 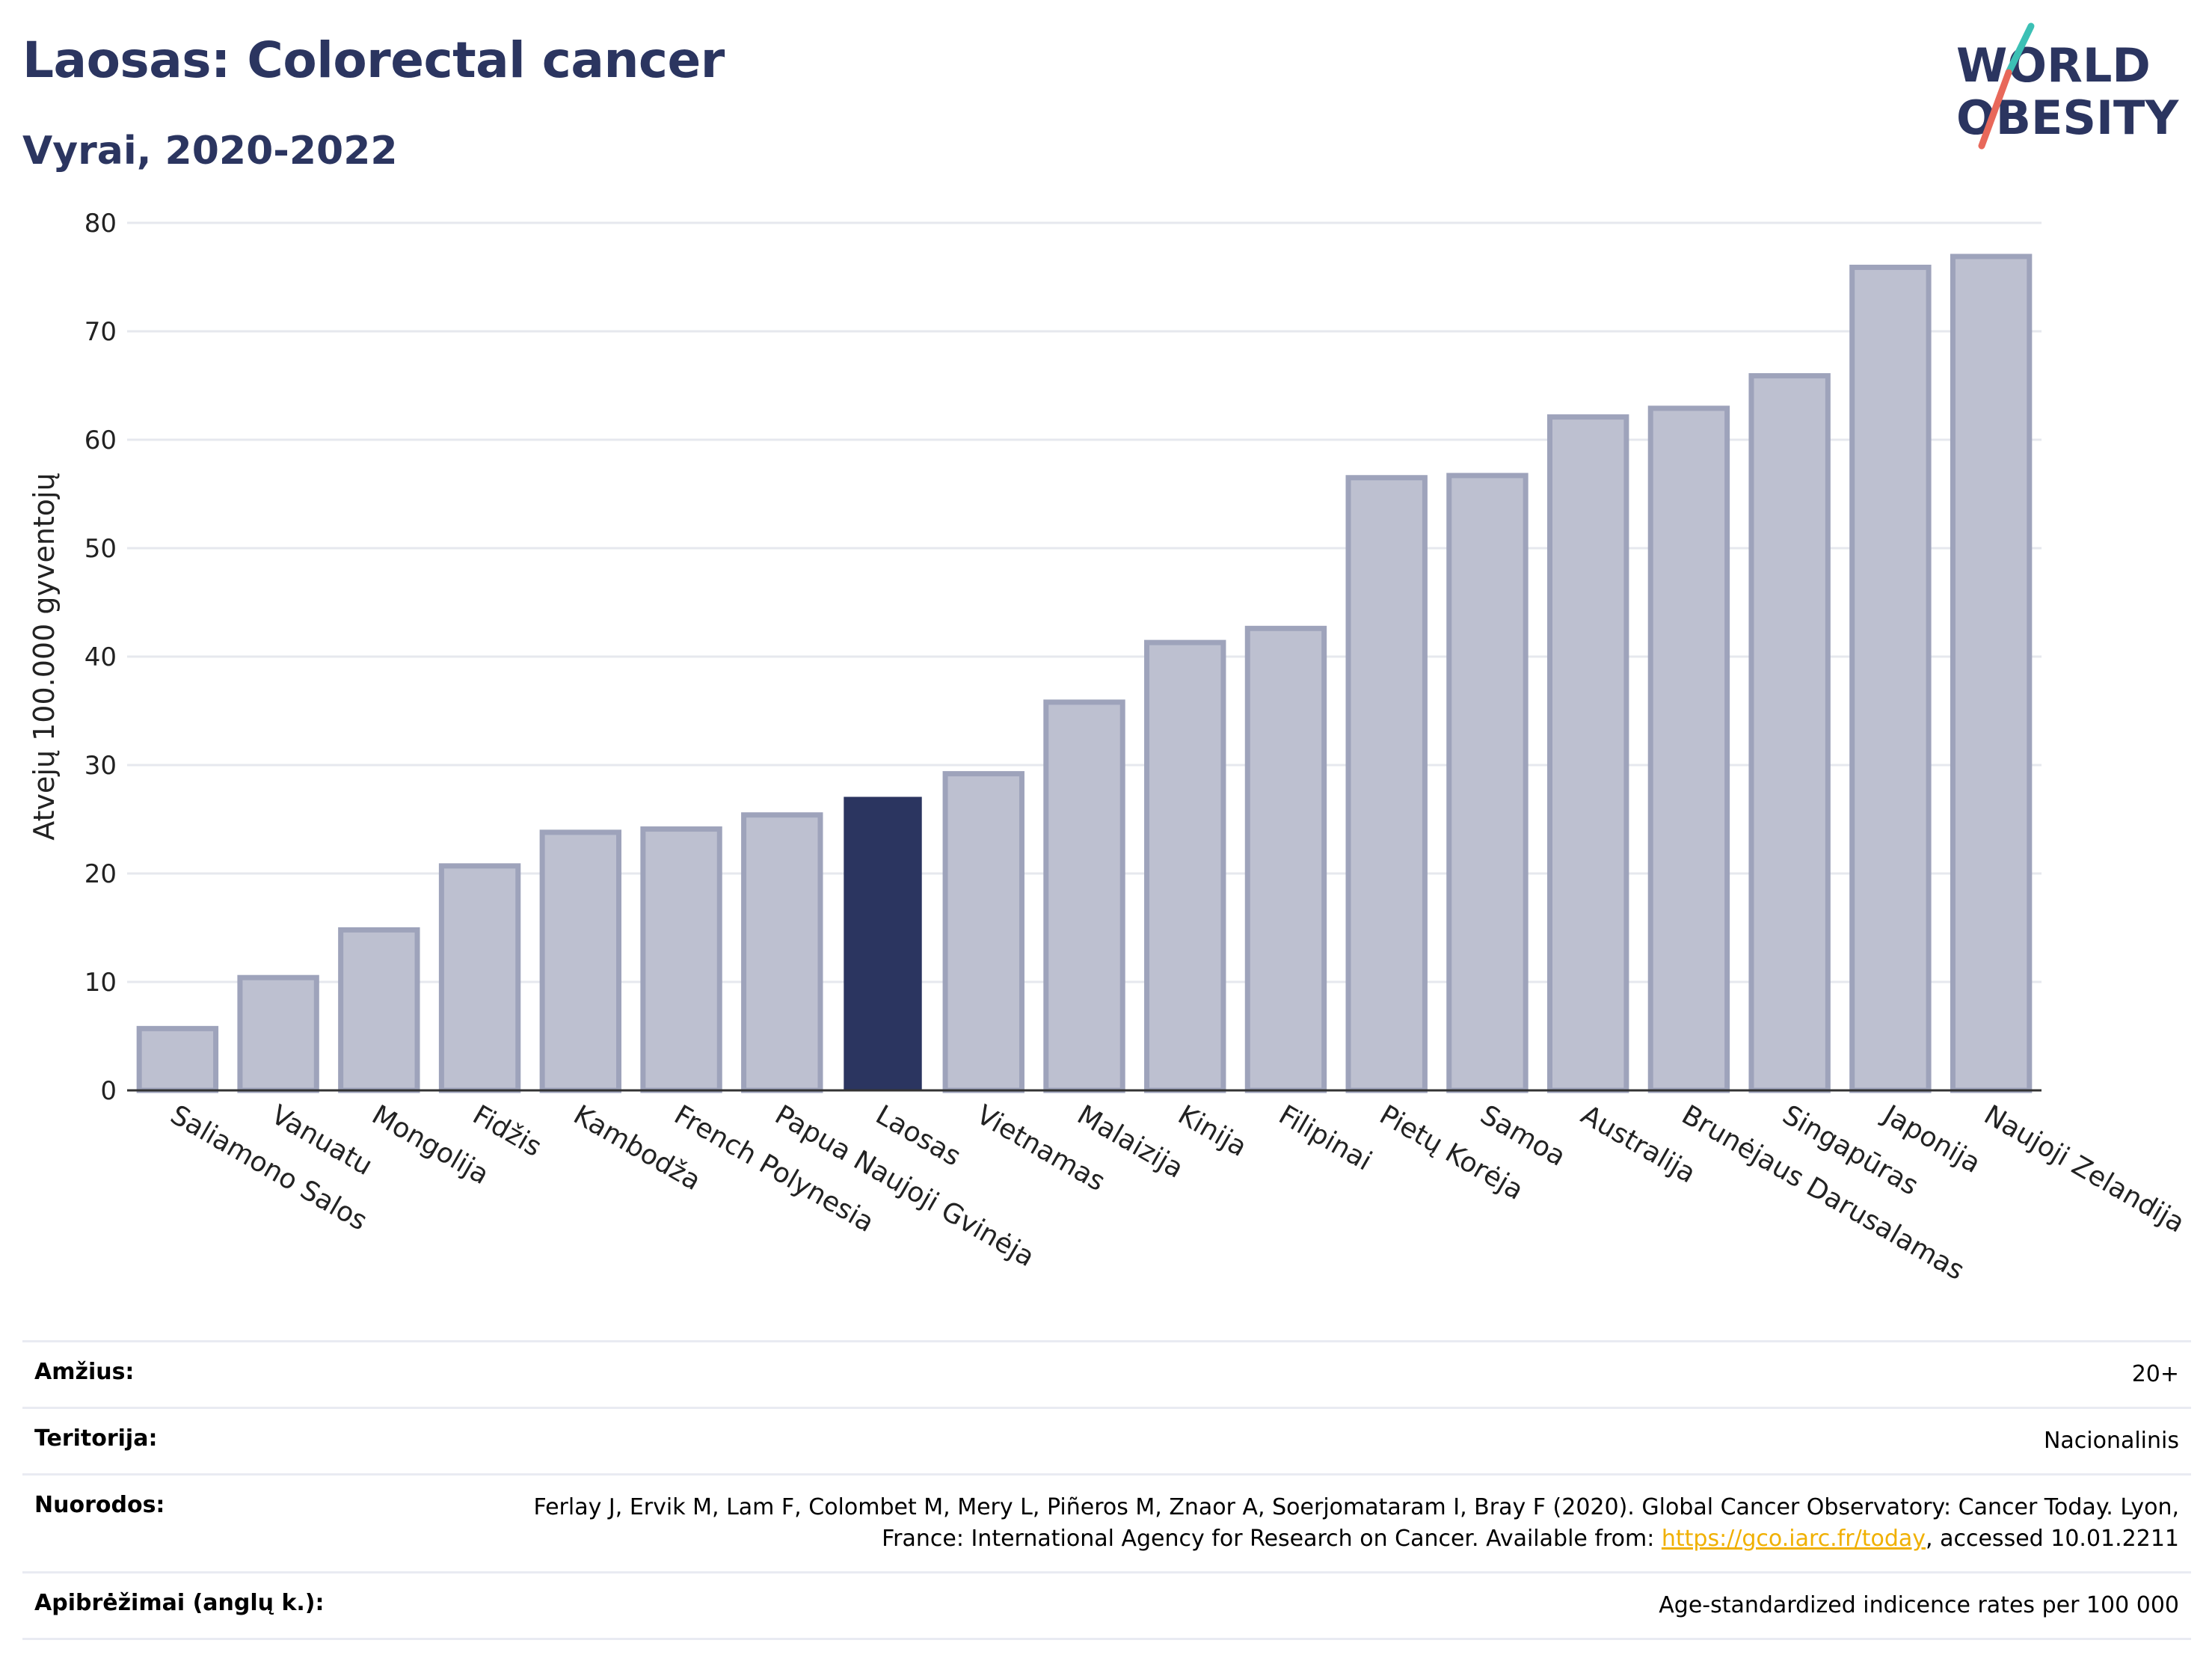 What do you see at coordinates (1325, 1137) in the screenshot?
I see `x-tick-label: Filipinai` at bounding box center [1325, 1137].